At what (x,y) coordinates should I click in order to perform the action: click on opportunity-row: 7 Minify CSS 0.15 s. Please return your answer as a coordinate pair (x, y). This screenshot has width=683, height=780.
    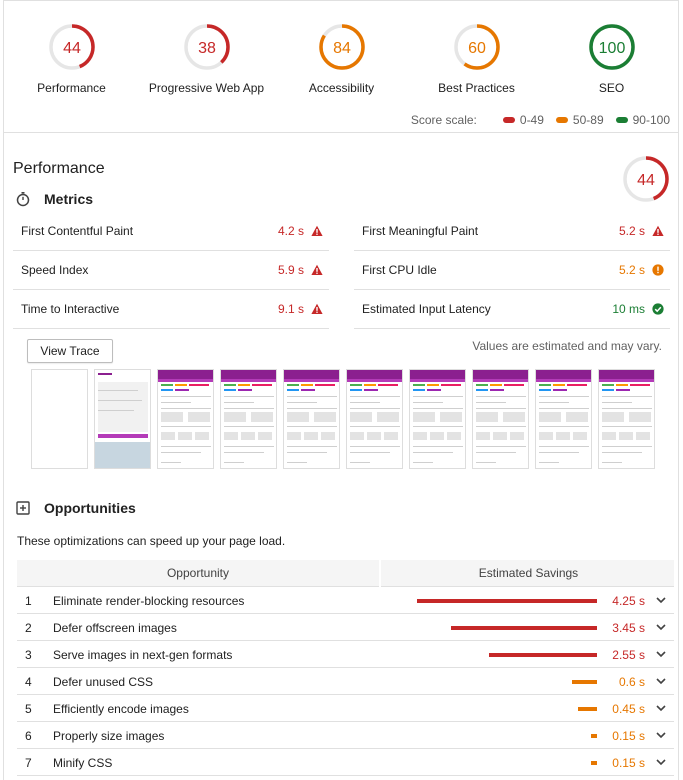
    Looking at the image, I should click on (345, 762).